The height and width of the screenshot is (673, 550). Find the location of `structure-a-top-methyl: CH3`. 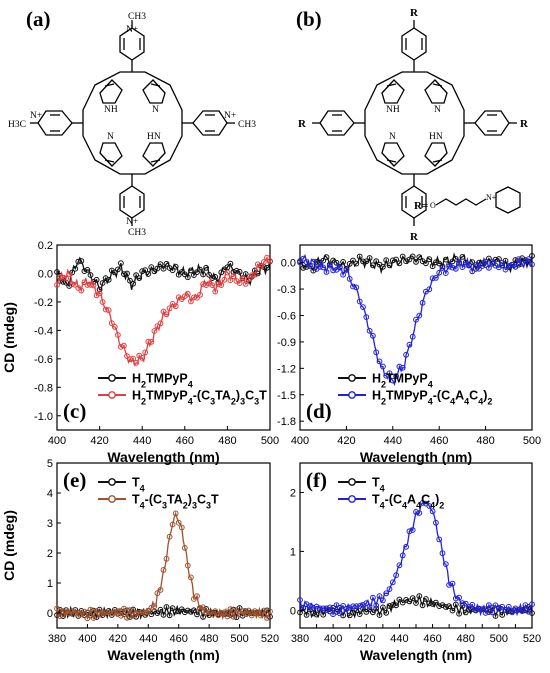

structure-a-top-methyl: CH3 is located at coordinates (137, 17).